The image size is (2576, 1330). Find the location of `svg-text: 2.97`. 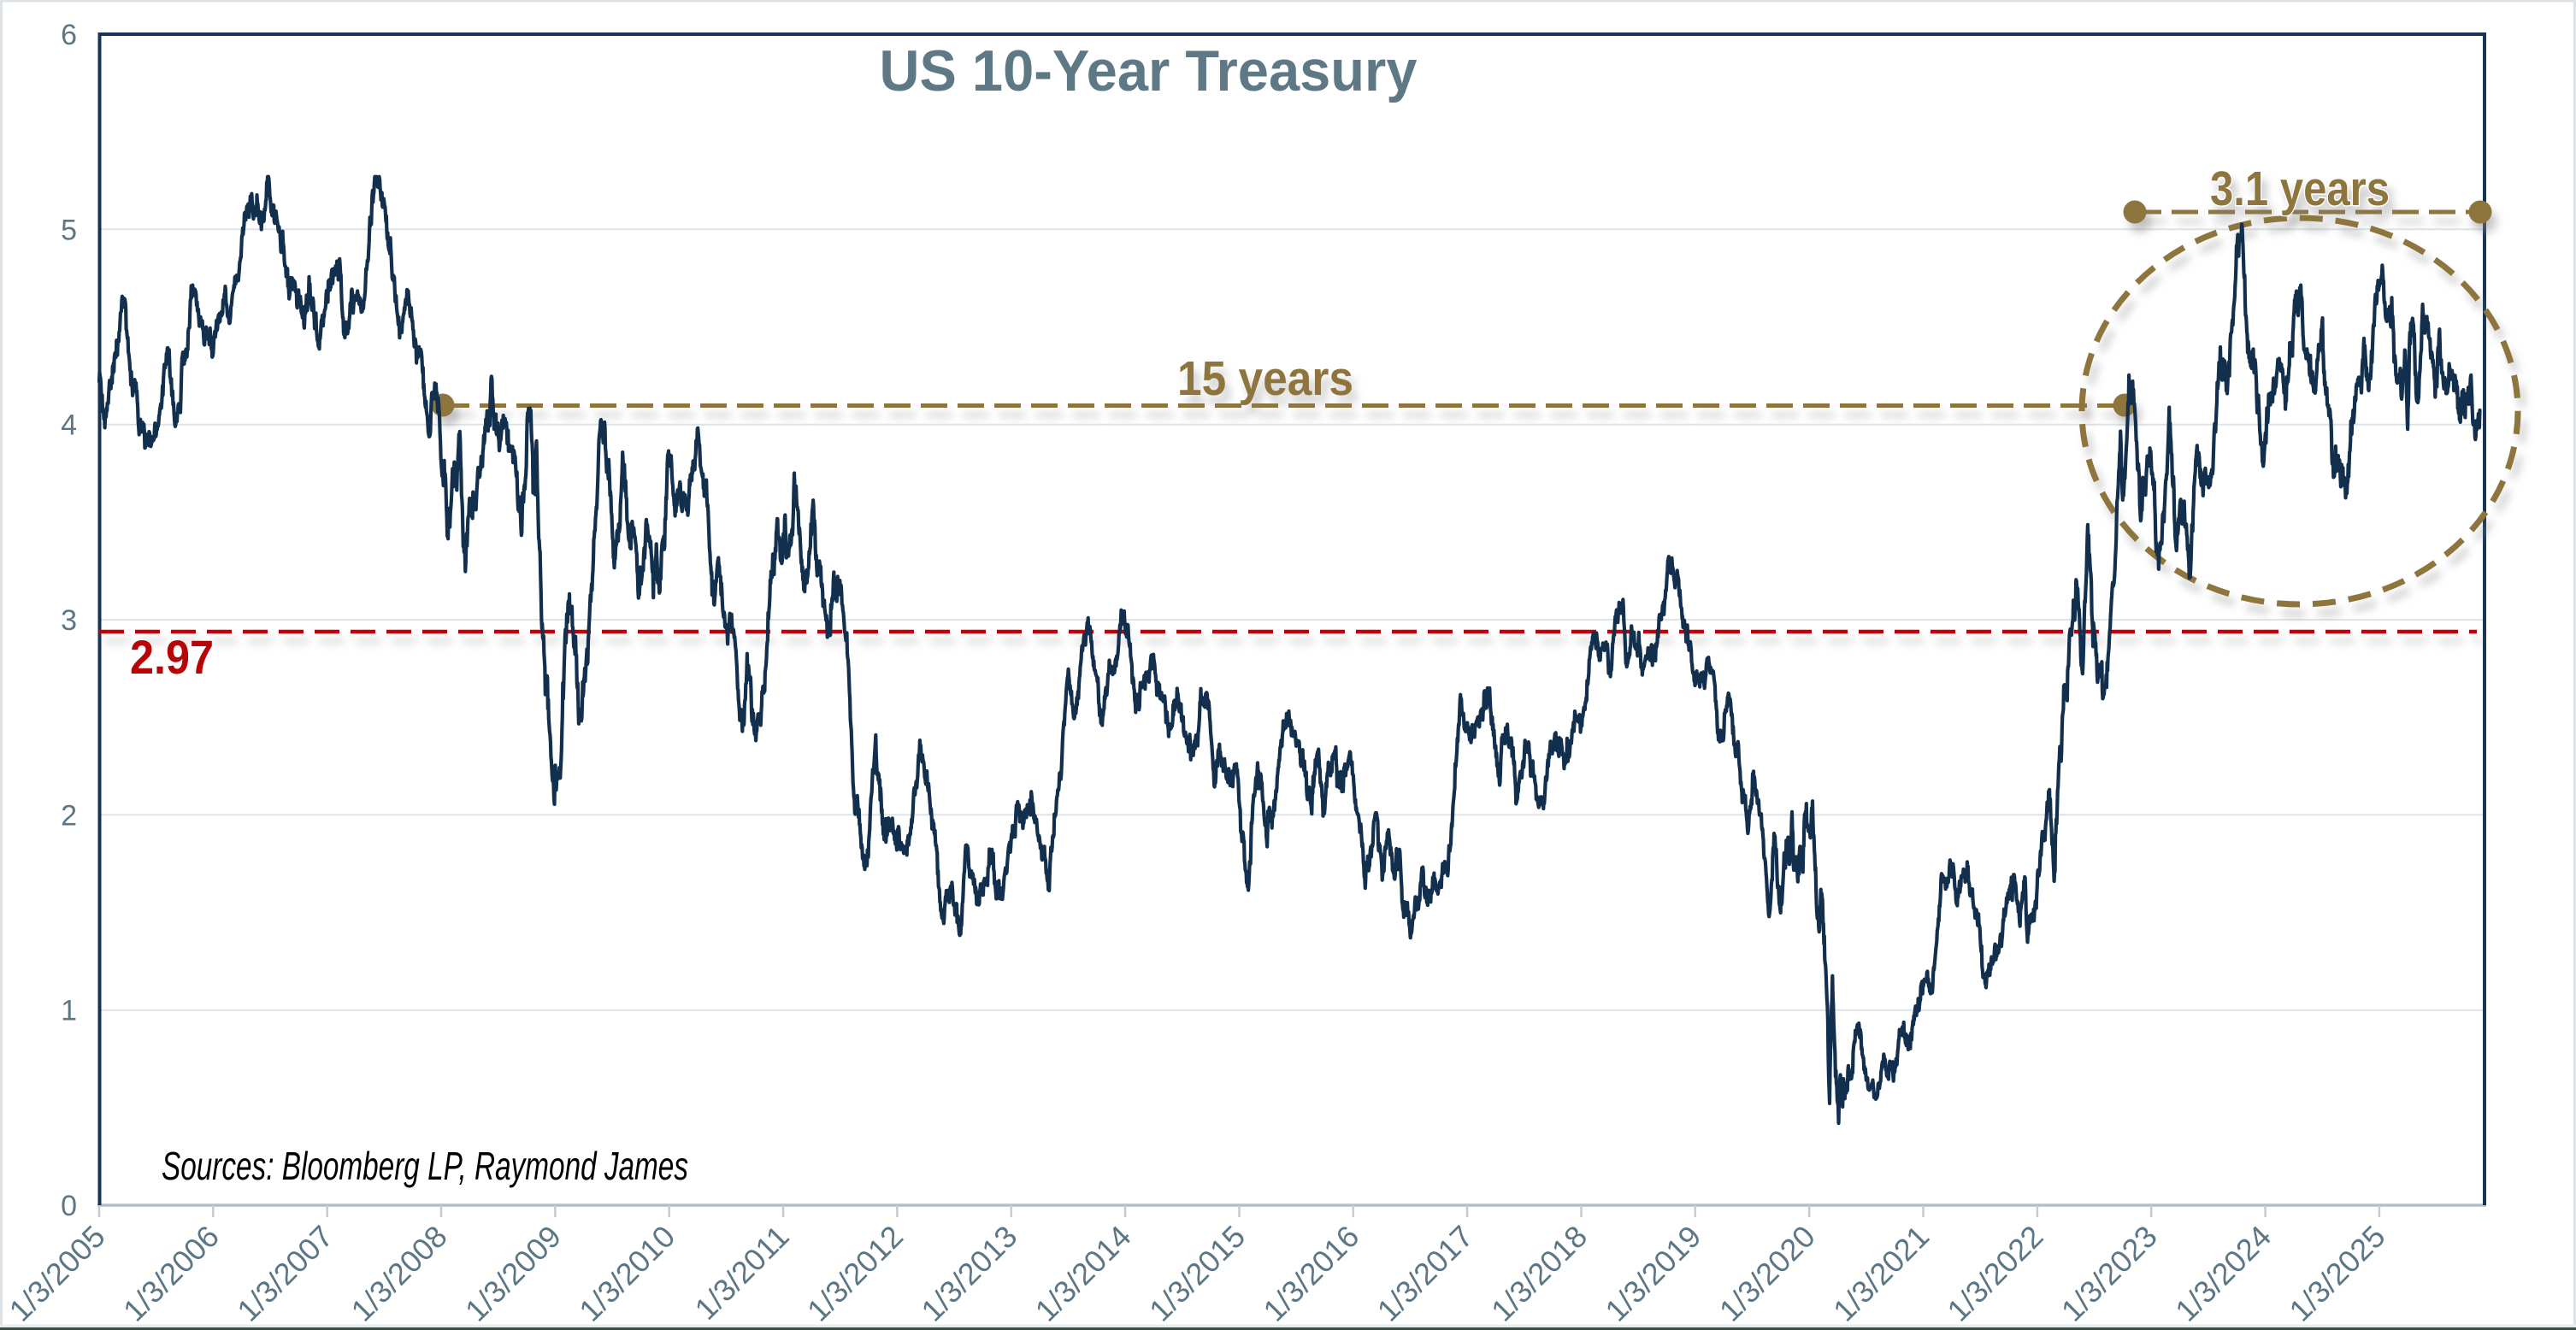

svg-text: 2.97 is located at coordinates (172, 657).